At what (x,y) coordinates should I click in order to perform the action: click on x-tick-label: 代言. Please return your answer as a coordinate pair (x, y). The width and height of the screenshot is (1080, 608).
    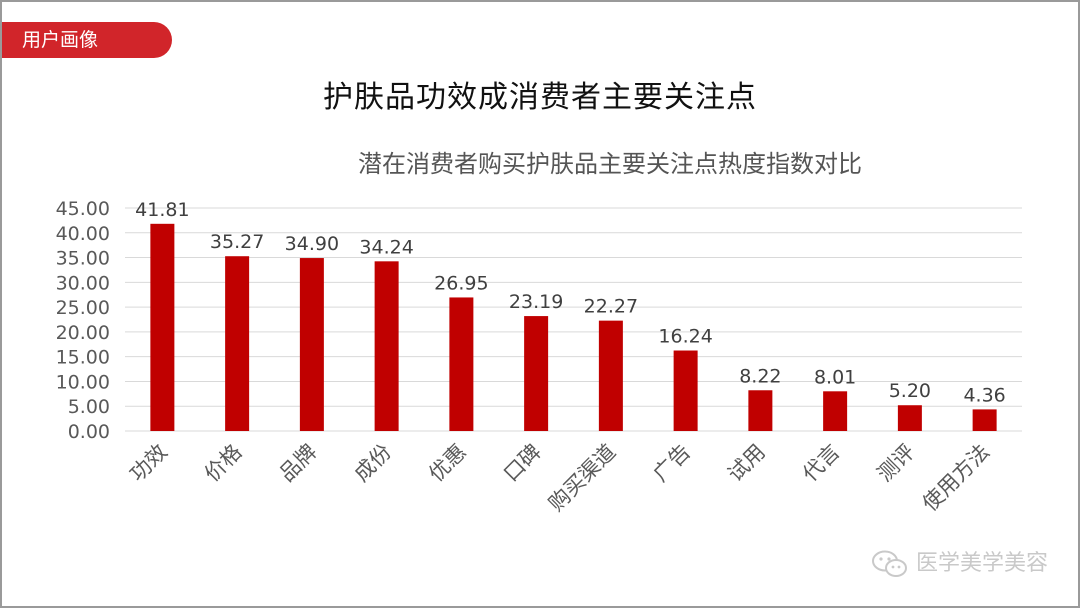
    Looking at the image, I should click on (821, 463).